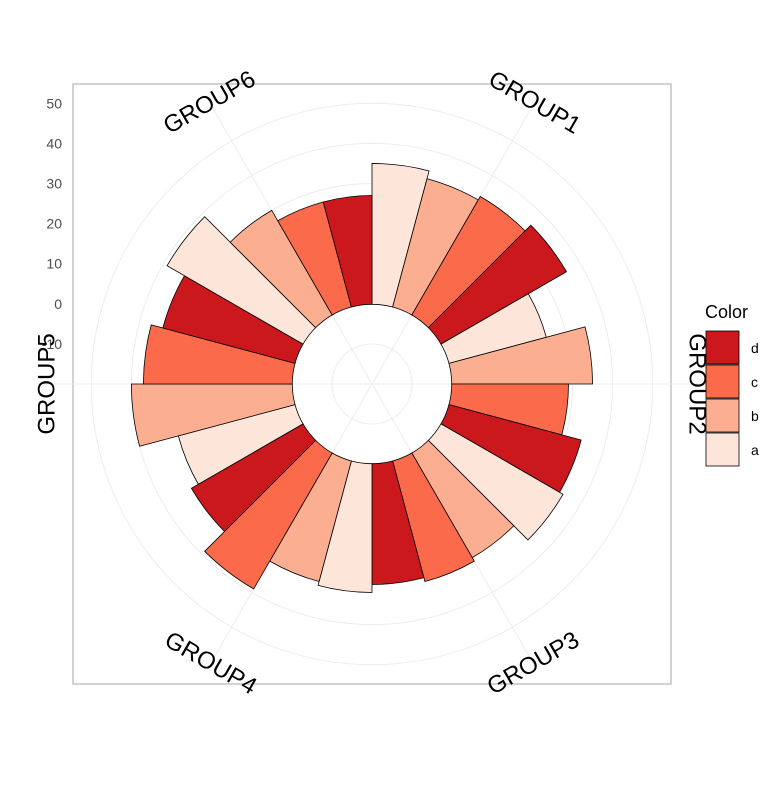  Describe the element at coordinates (722, 381) in the screenshot. I see `legend-key-c` at that location.